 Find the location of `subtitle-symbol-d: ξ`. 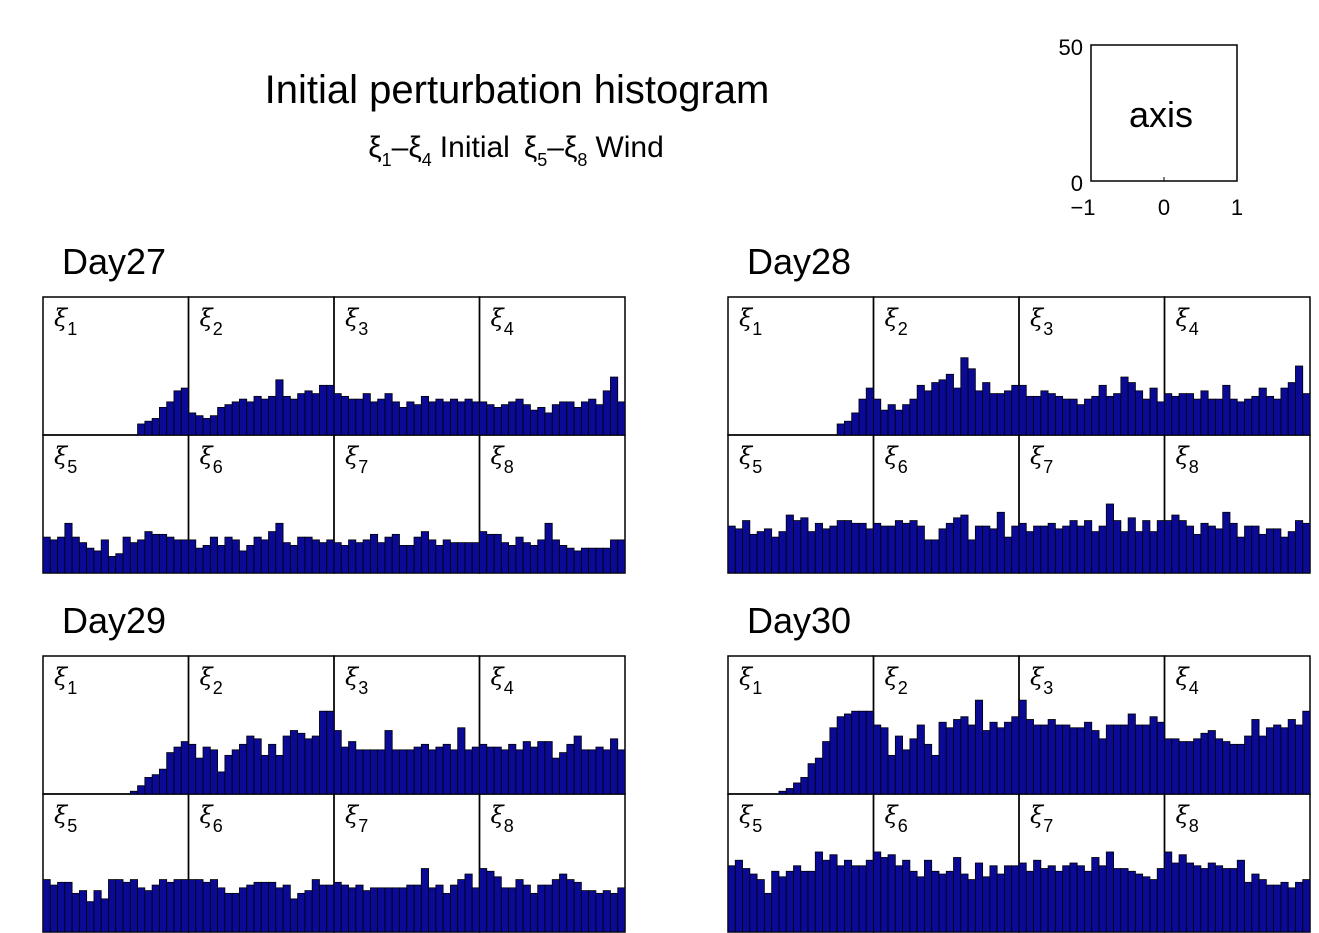

subtitle-symbol-d: ξ is located at coordinates (570, 147).